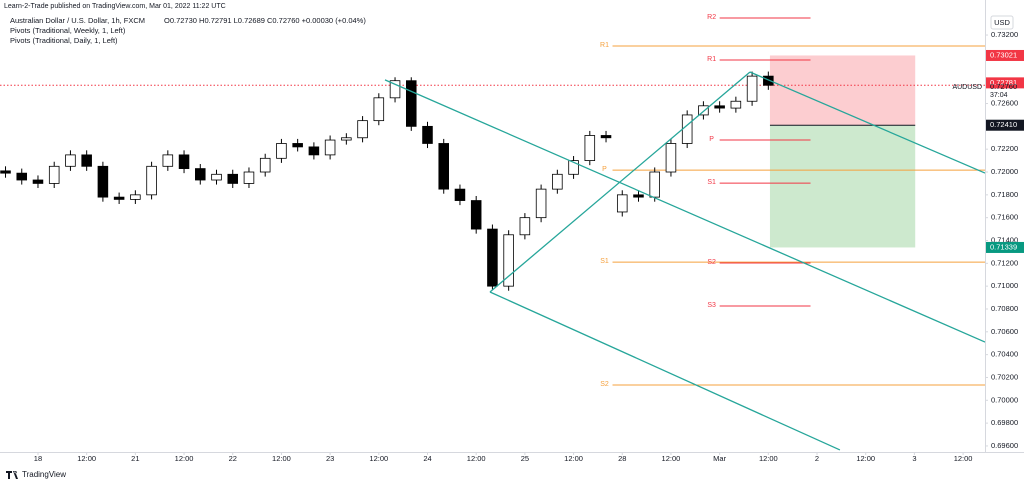 Image resolution: width=1024 pixels, height=485 pixels. I want to click on x-tick-label: 24, so click(427, 458).